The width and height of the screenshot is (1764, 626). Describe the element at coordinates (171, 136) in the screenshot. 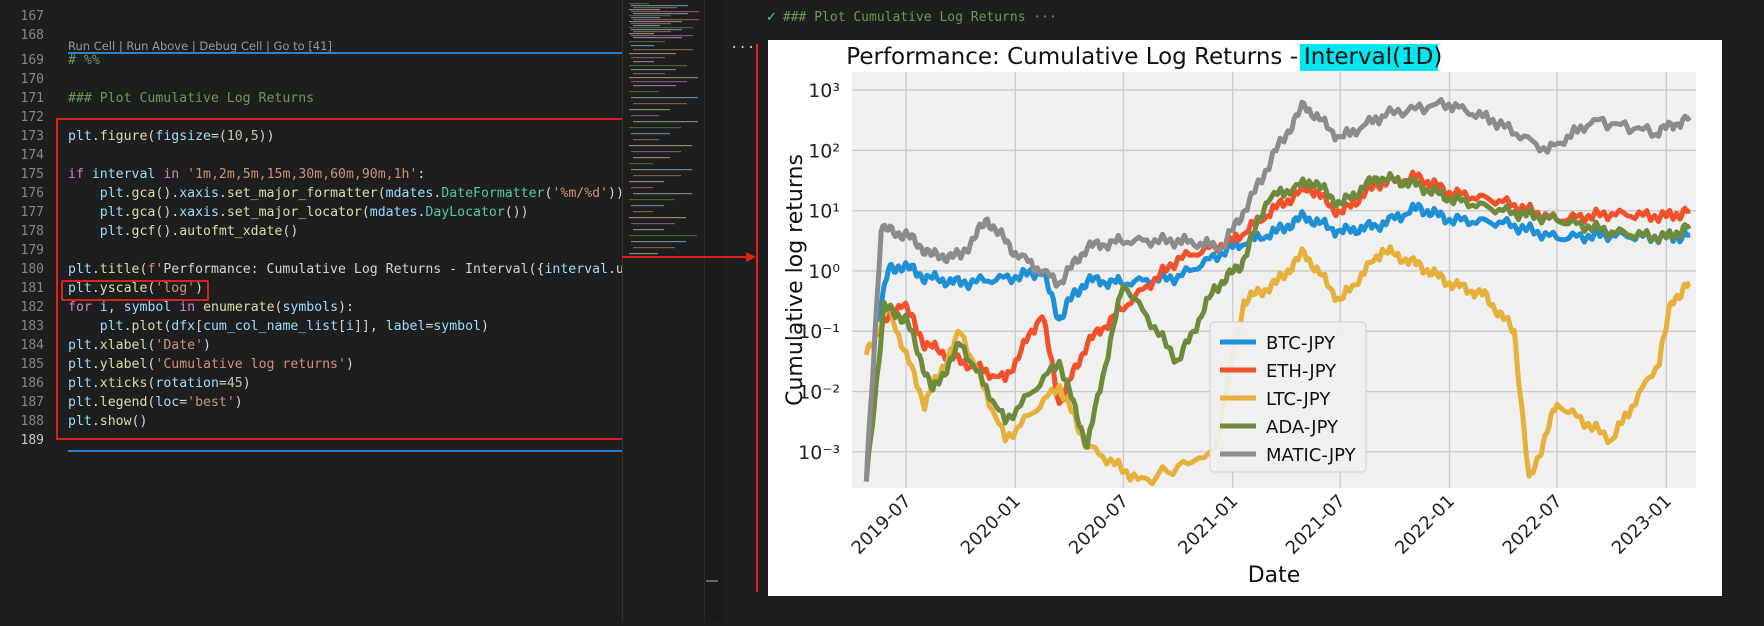

I see `code-line: plt.figure(figsize=(10,5))` at that location.